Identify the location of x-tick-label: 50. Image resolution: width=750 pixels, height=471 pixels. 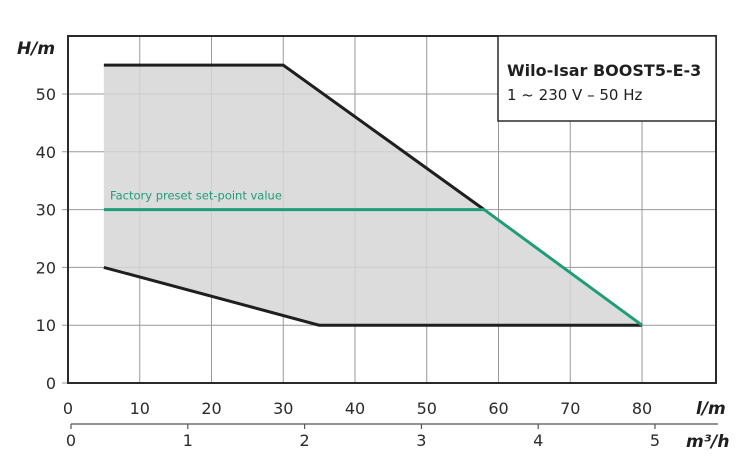
(427, 408).